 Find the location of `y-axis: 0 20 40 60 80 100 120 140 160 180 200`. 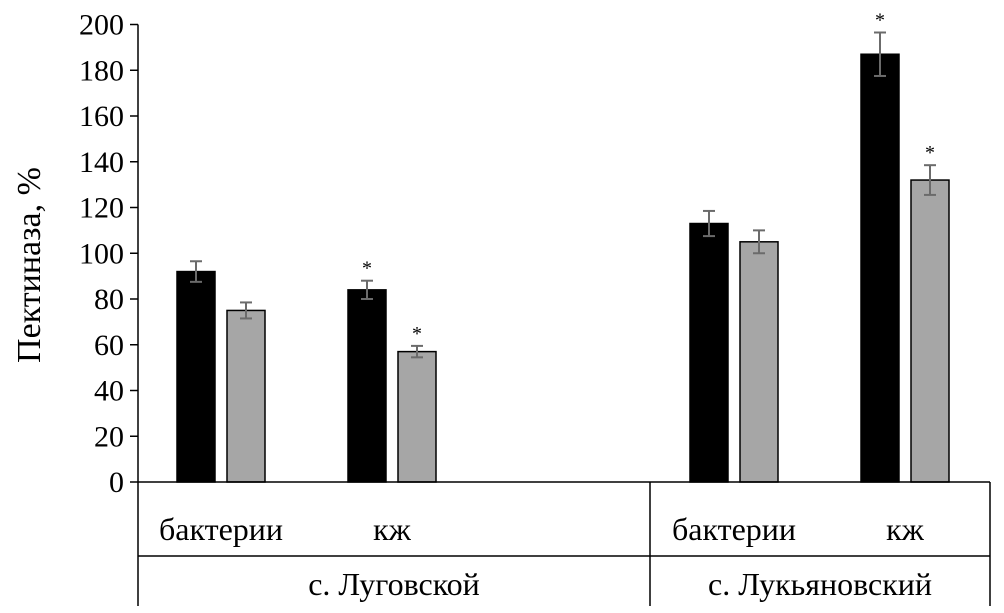

y-axis: 0 20 40 60 80 100 120 140 160 180 200 is located at coordinates (109, 254).